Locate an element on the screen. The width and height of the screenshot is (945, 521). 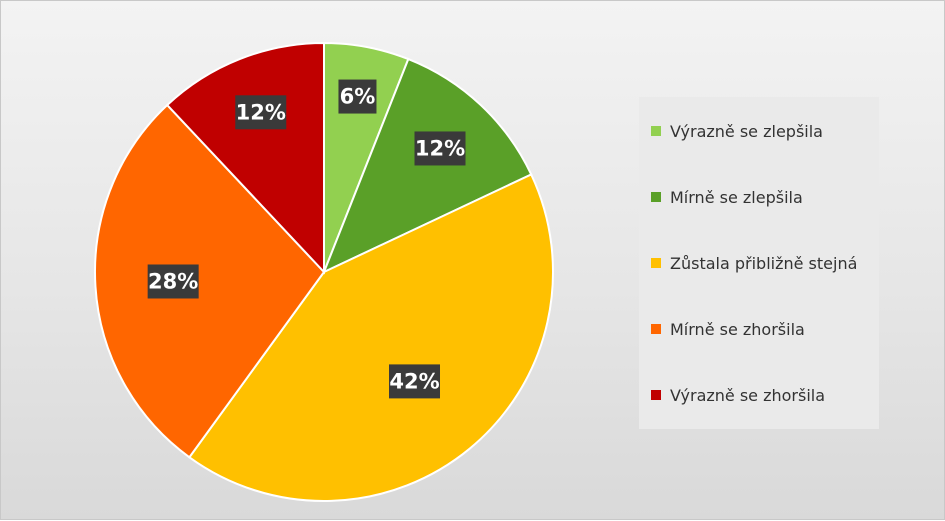
data-label-text: 28% is located at coordinates (173, 281).